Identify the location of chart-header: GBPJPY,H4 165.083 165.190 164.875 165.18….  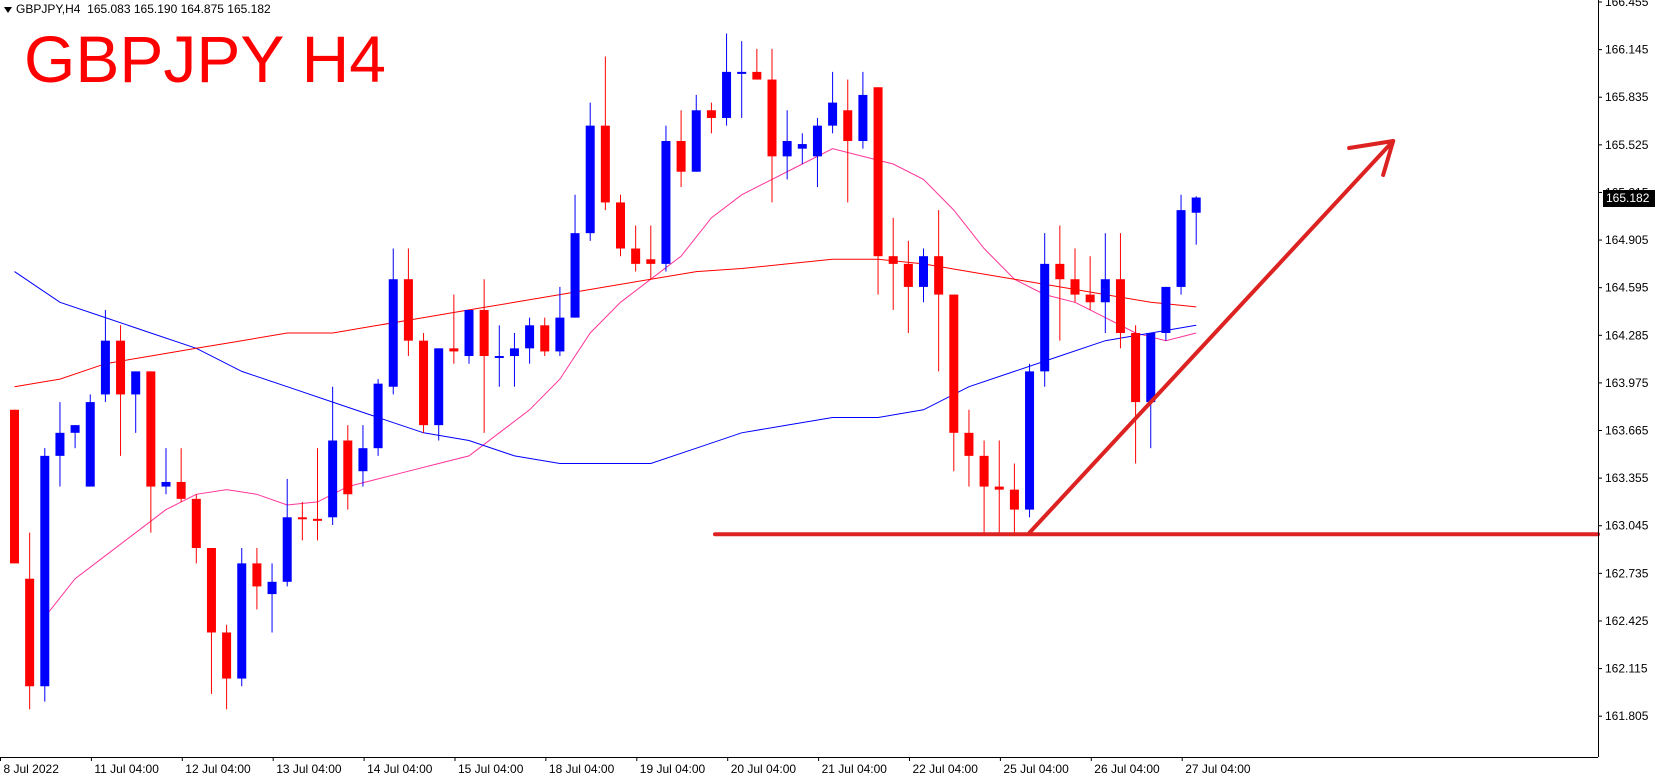
(137, 9).